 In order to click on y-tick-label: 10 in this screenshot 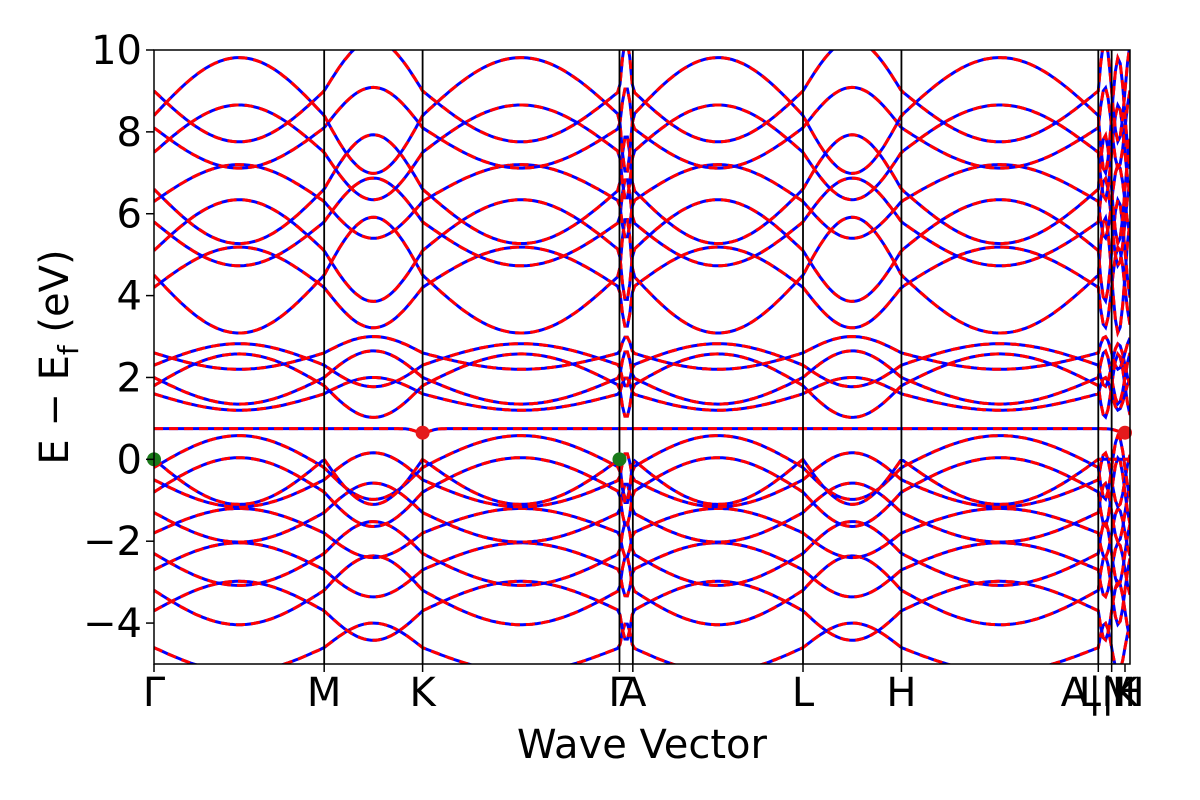, I will do `click(116, 51)`.